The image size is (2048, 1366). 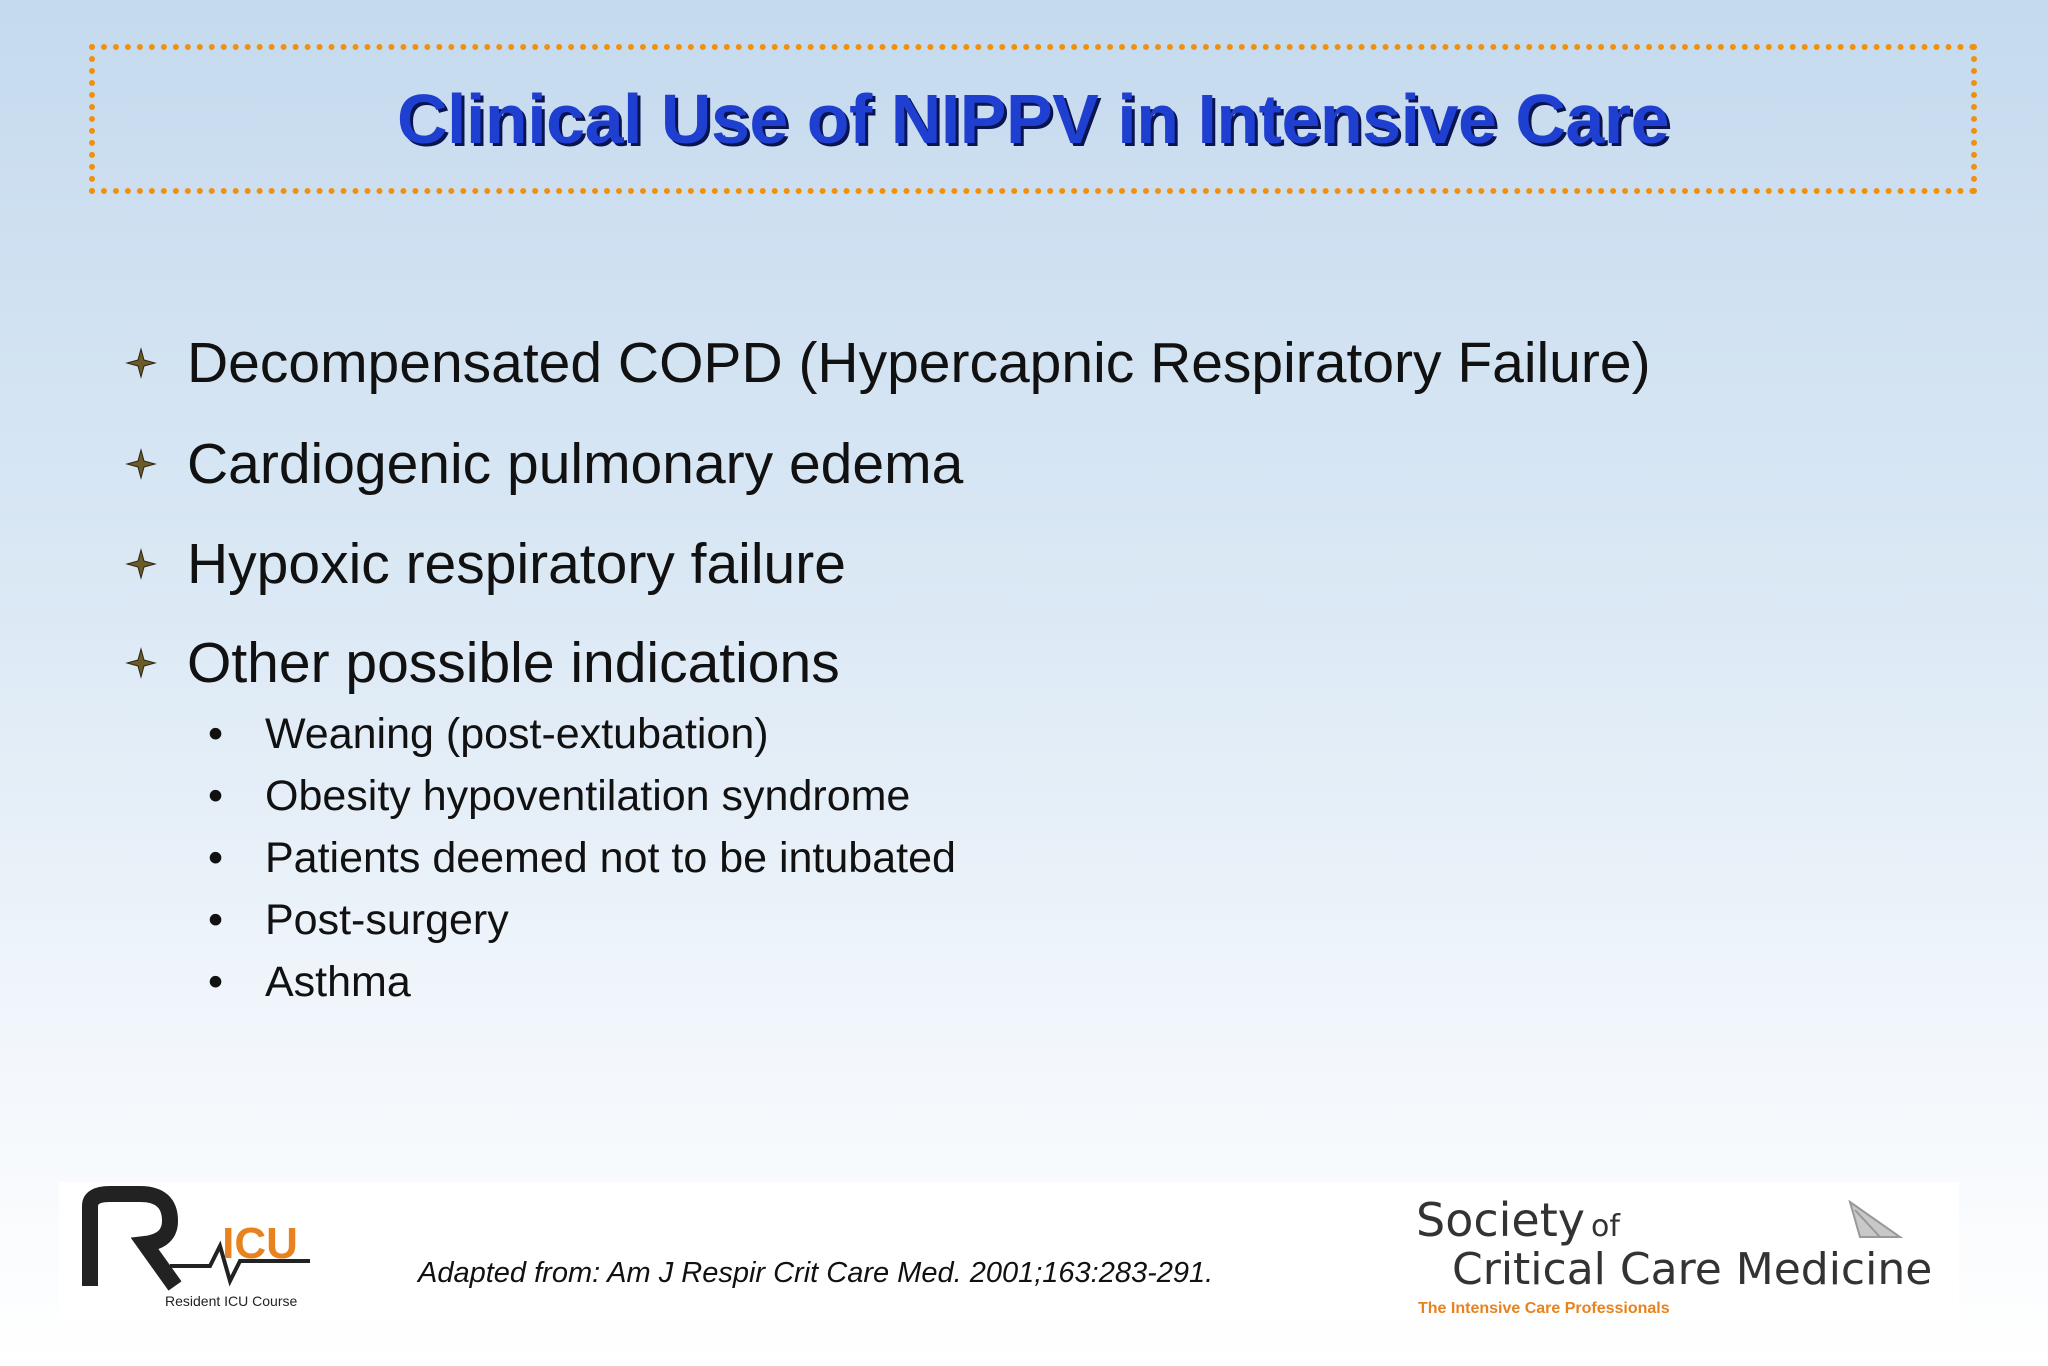 I want to click on logo-caption: Resident ICU Course, so click(x=231, y=1301).